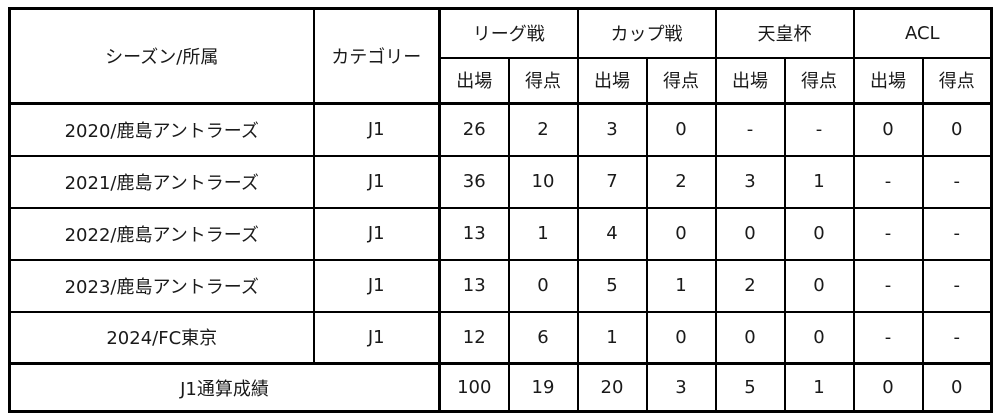  Describe the element at coordinates (224, 387) in the screenshot. I see `total-label-cell: J1通算成績` at that location.